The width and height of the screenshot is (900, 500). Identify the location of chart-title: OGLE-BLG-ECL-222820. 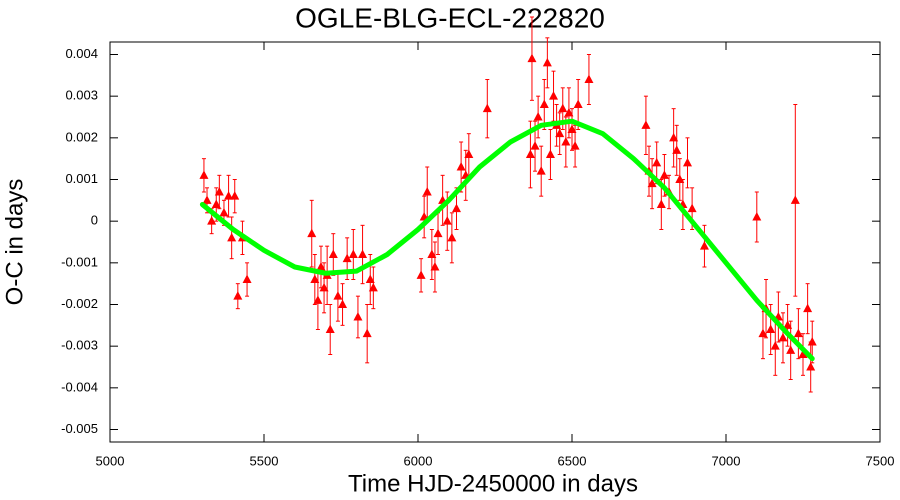
(450, 17).